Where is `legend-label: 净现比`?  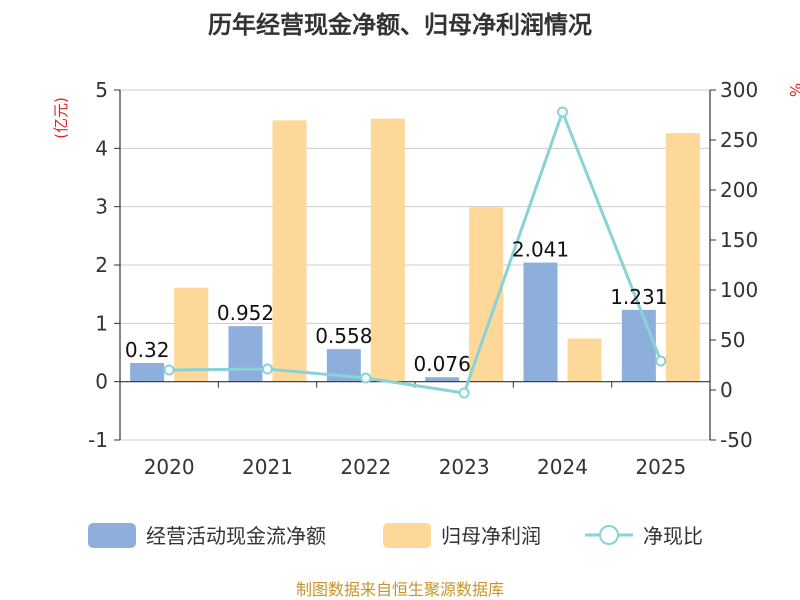 legend-label: 净现比 is located at coordinates (673, 536).